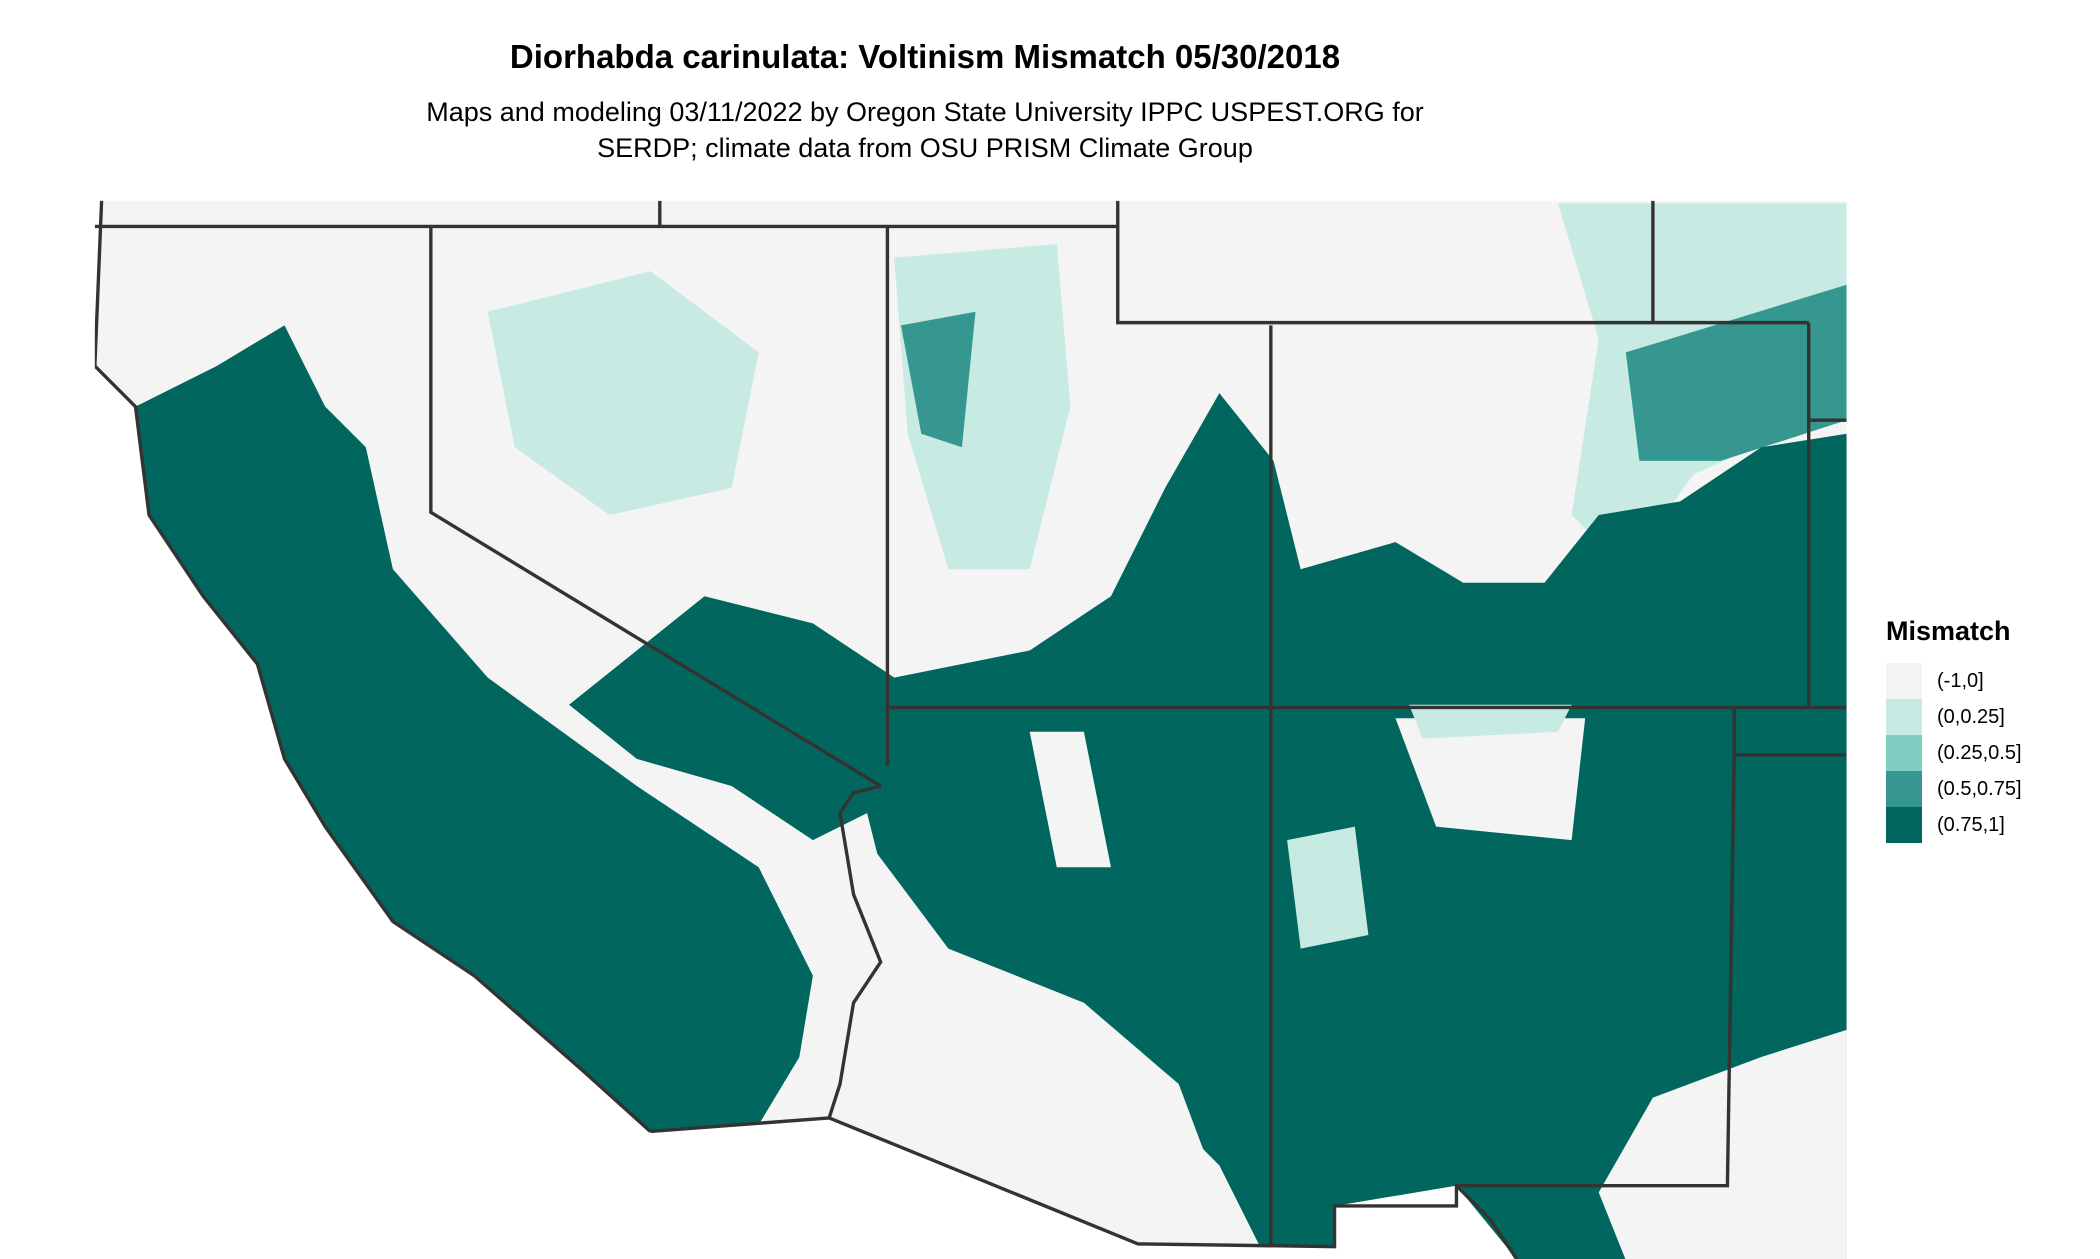  Describe the element at coordinates (1971, 716) in the screenshot. I see `legend-label: (0,0.25]` at that location.